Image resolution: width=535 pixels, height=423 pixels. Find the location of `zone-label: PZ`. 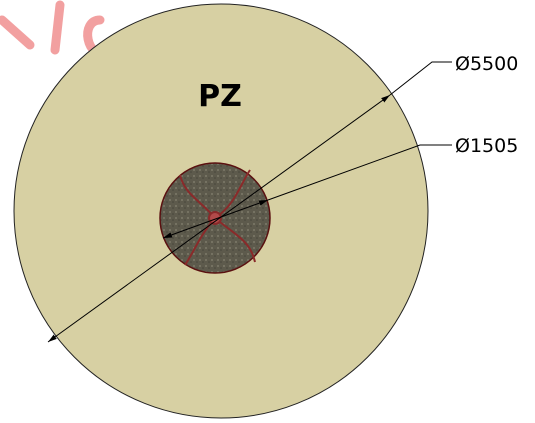

zone-label: PZ is located at coordinates (220, 96).